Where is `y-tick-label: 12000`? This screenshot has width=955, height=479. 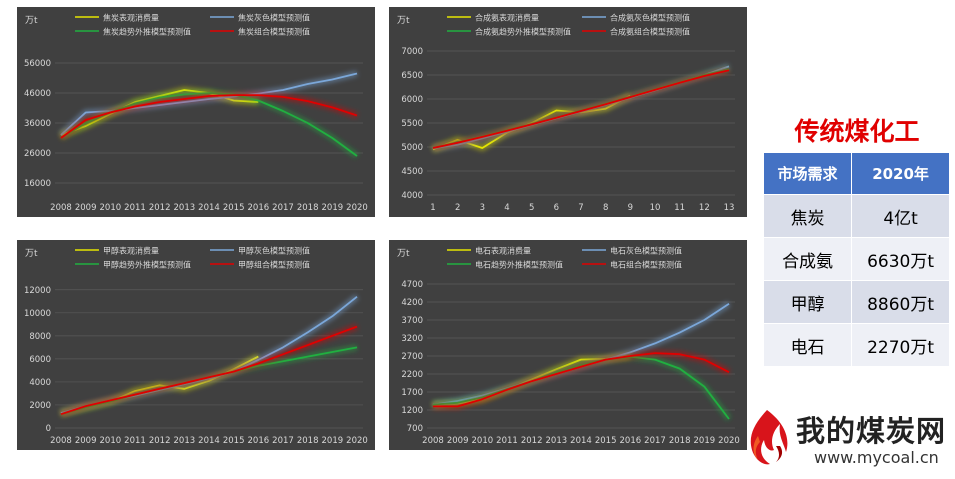 y-tick-label: 12000 is located at coordinates (37, 291).